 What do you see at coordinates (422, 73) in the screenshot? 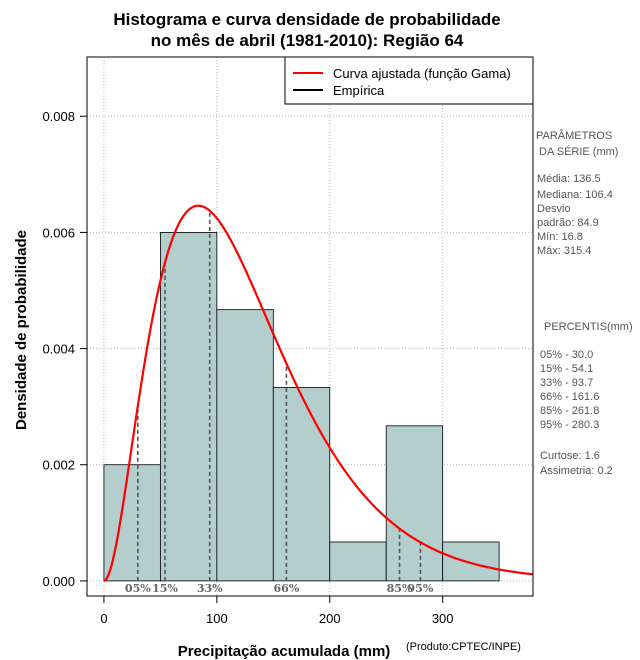
I see `legend-label-fitted: Curva ajustada (função Gama)` at bounding box center [422, 73].